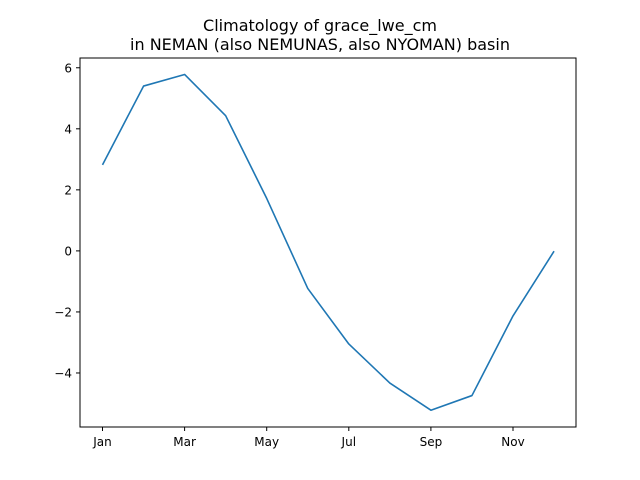 Image resolution: width=640 pixels, height=480 pixels. Describe the element at coordinates (431, 442) in the screenshot. I see `x-tick-label: Sep` at that location.